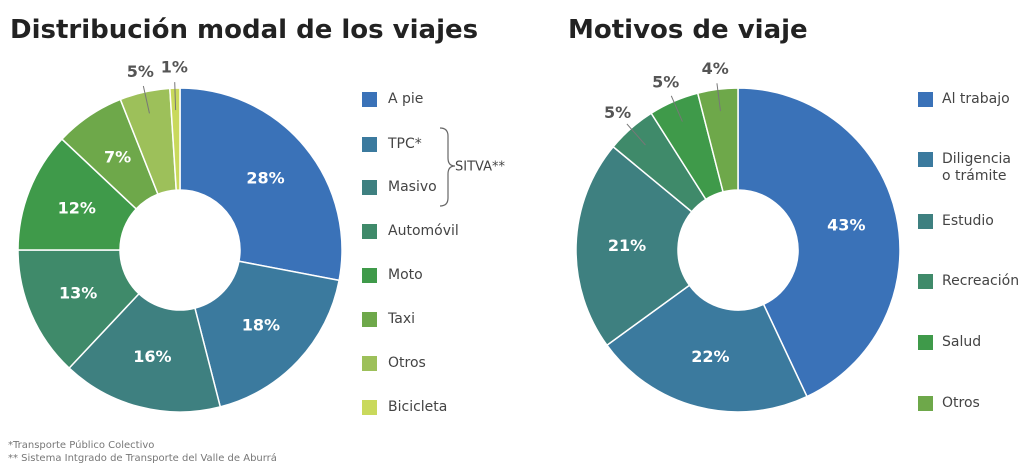  I want to click on data-label: 43%, so click(846, 224).